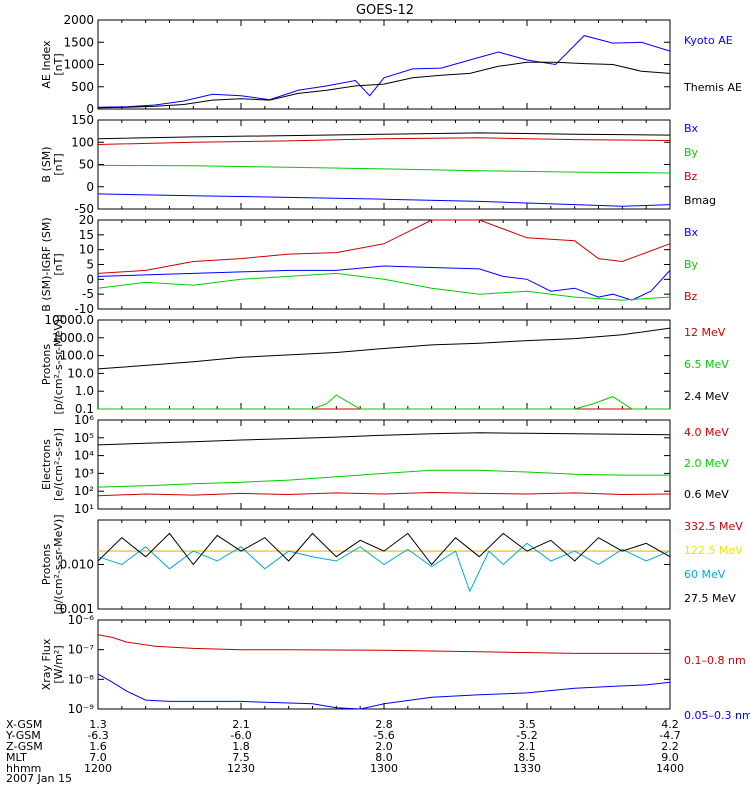  Describe the element at coordinates (527, 724) in the screenshot. I see `footer-value: 3.5` at that location.